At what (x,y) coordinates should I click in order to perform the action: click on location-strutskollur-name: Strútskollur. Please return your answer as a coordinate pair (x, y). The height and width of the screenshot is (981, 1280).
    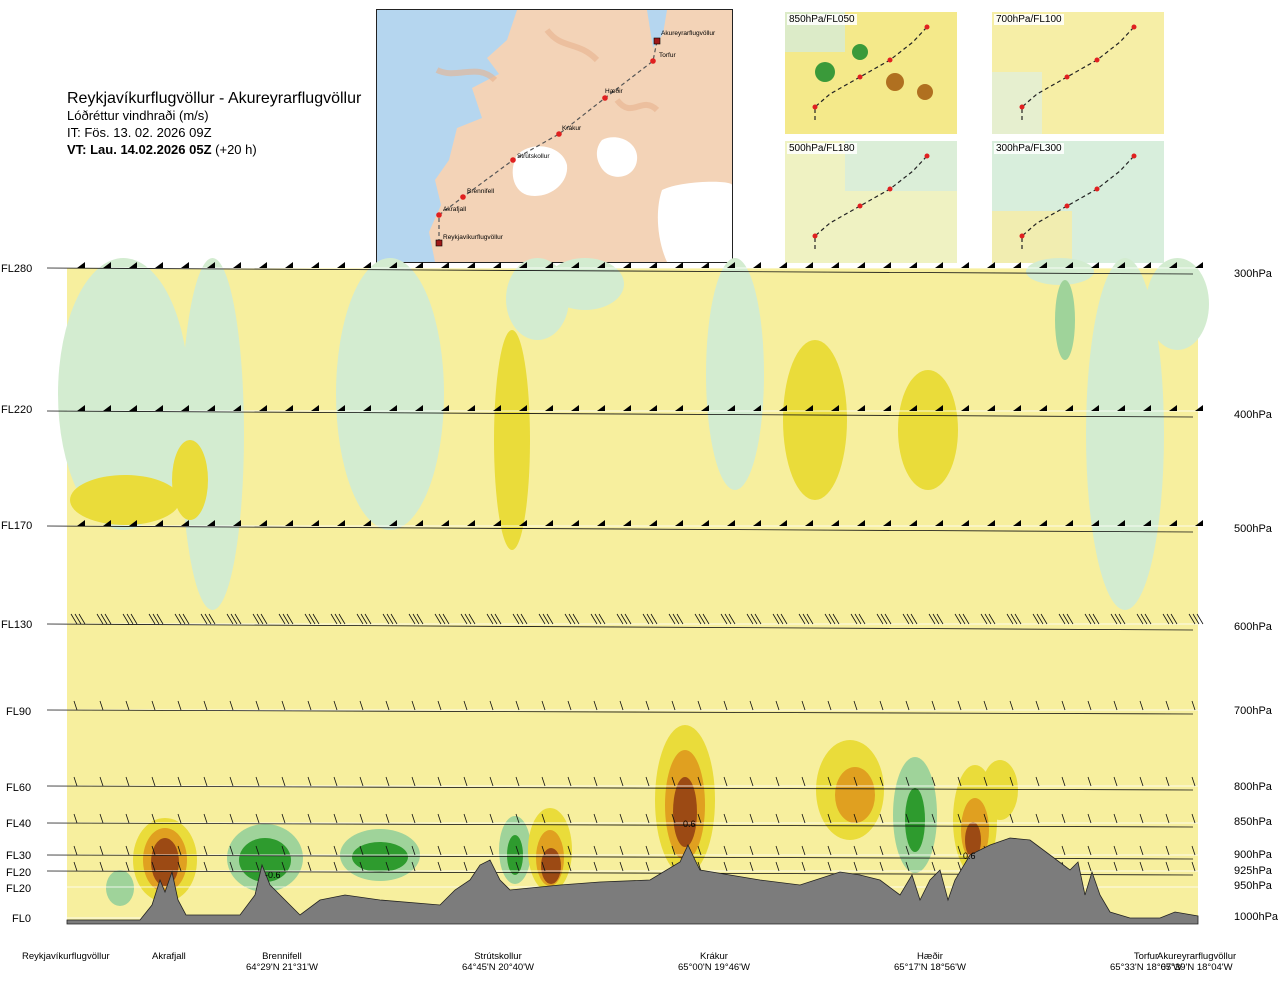
    Looking at the image, I should click on (498, 956).